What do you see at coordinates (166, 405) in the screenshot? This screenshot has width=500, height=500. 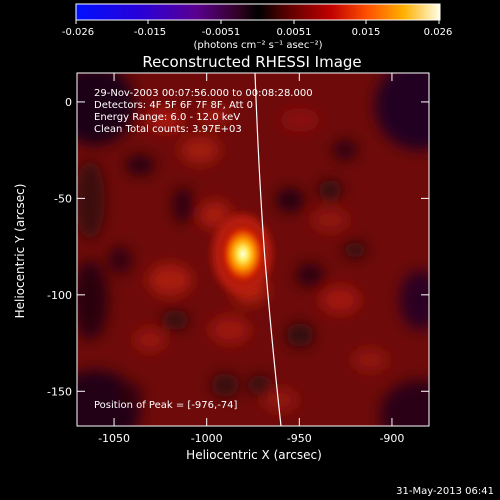 I see `peak-position-text: Position of Peak = [-976,-74]` at bounding box center [166, 405].